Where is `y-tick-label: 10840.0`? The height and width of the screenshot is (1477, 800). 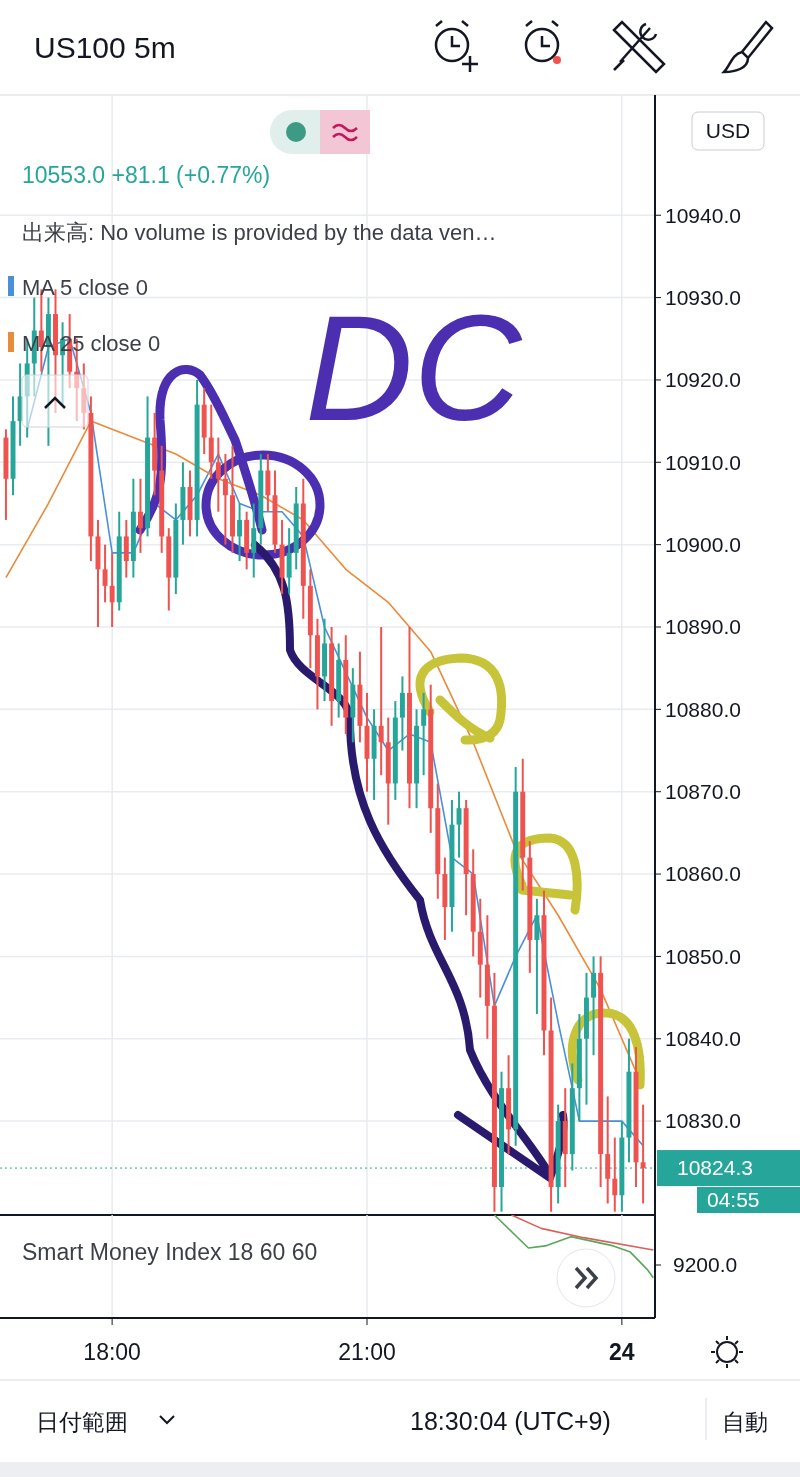
y-tick-label: 10840.0 is located at coordinates (703, 1039).